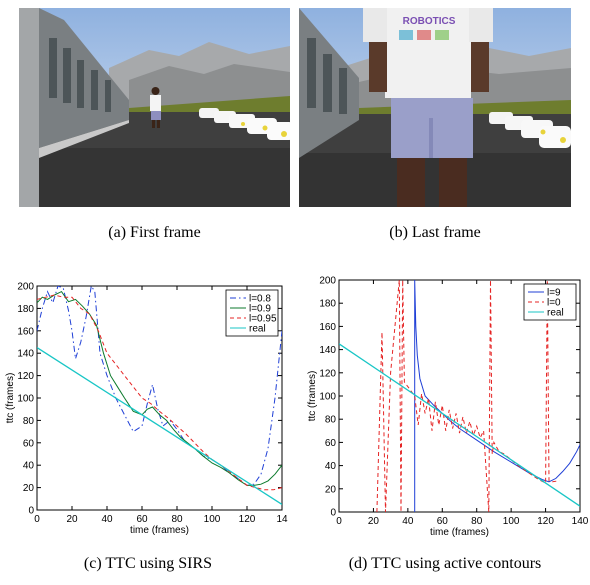 This screenshot has width=590, height=585. Describe the element at coordinates (260, 309) in the screenshot. I see `legend-label: l=0.9` at that location.